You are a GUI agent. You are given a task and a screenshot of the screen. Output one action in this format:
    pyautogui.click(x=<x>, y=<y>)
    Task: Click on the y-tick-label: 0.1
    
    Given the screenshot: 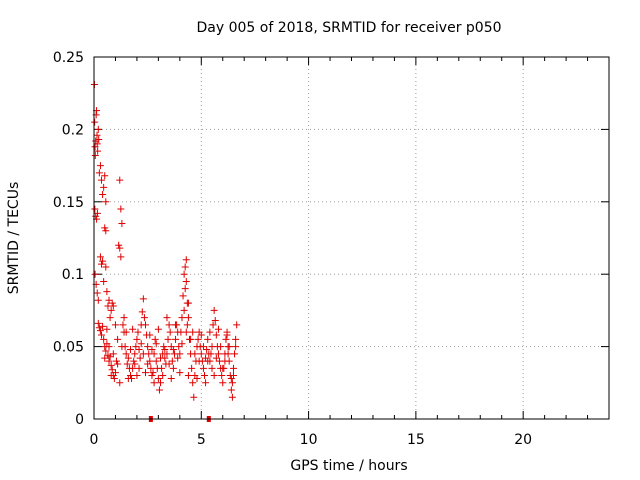 What is the action you would take?
    pyautogui.click(x=73, y=275)
    